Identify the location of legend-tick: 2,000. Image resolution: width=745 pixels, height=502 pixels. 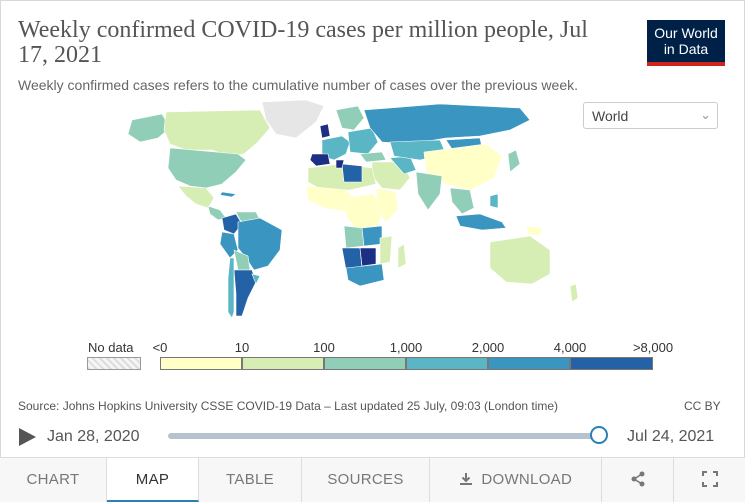
(488, 347).